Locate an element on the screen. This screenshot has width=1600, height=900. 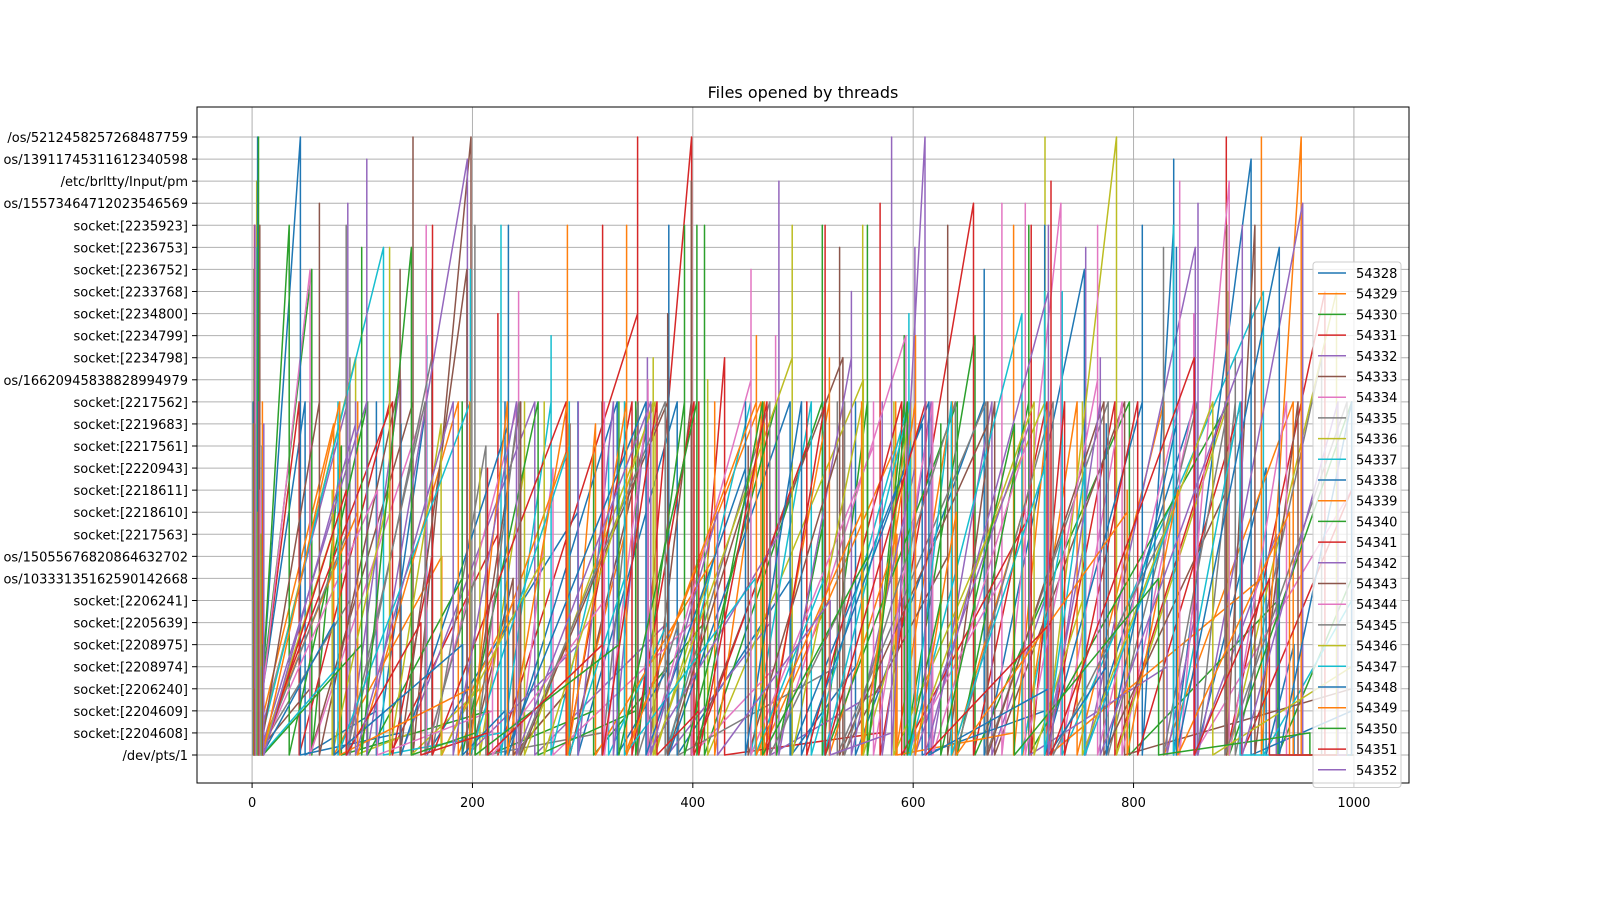
legend-entry: 54349 is located at coordinates (1376, 709).